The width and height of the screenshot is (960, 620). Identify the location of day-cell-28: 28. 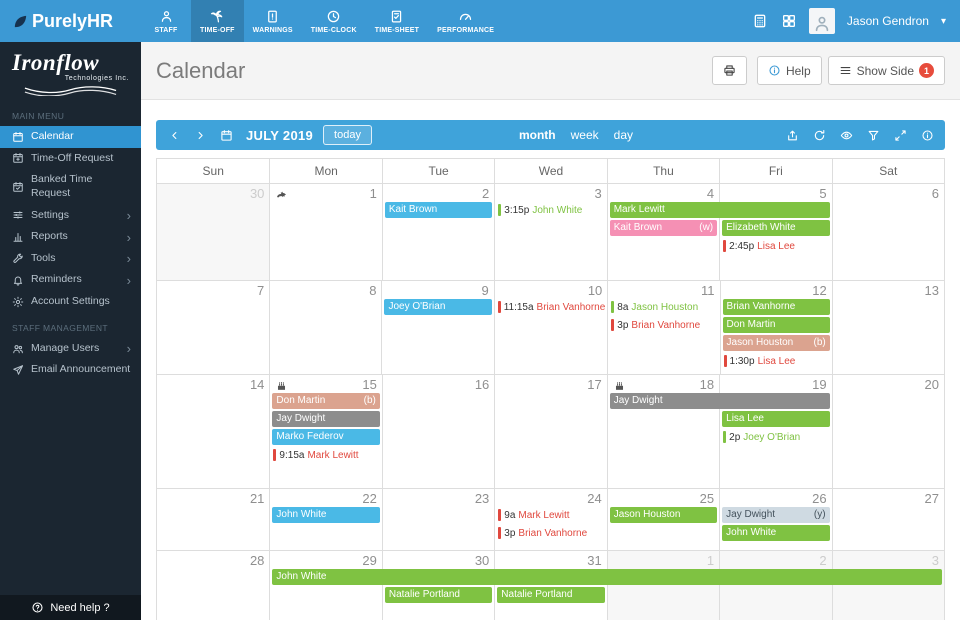
(213, 585).